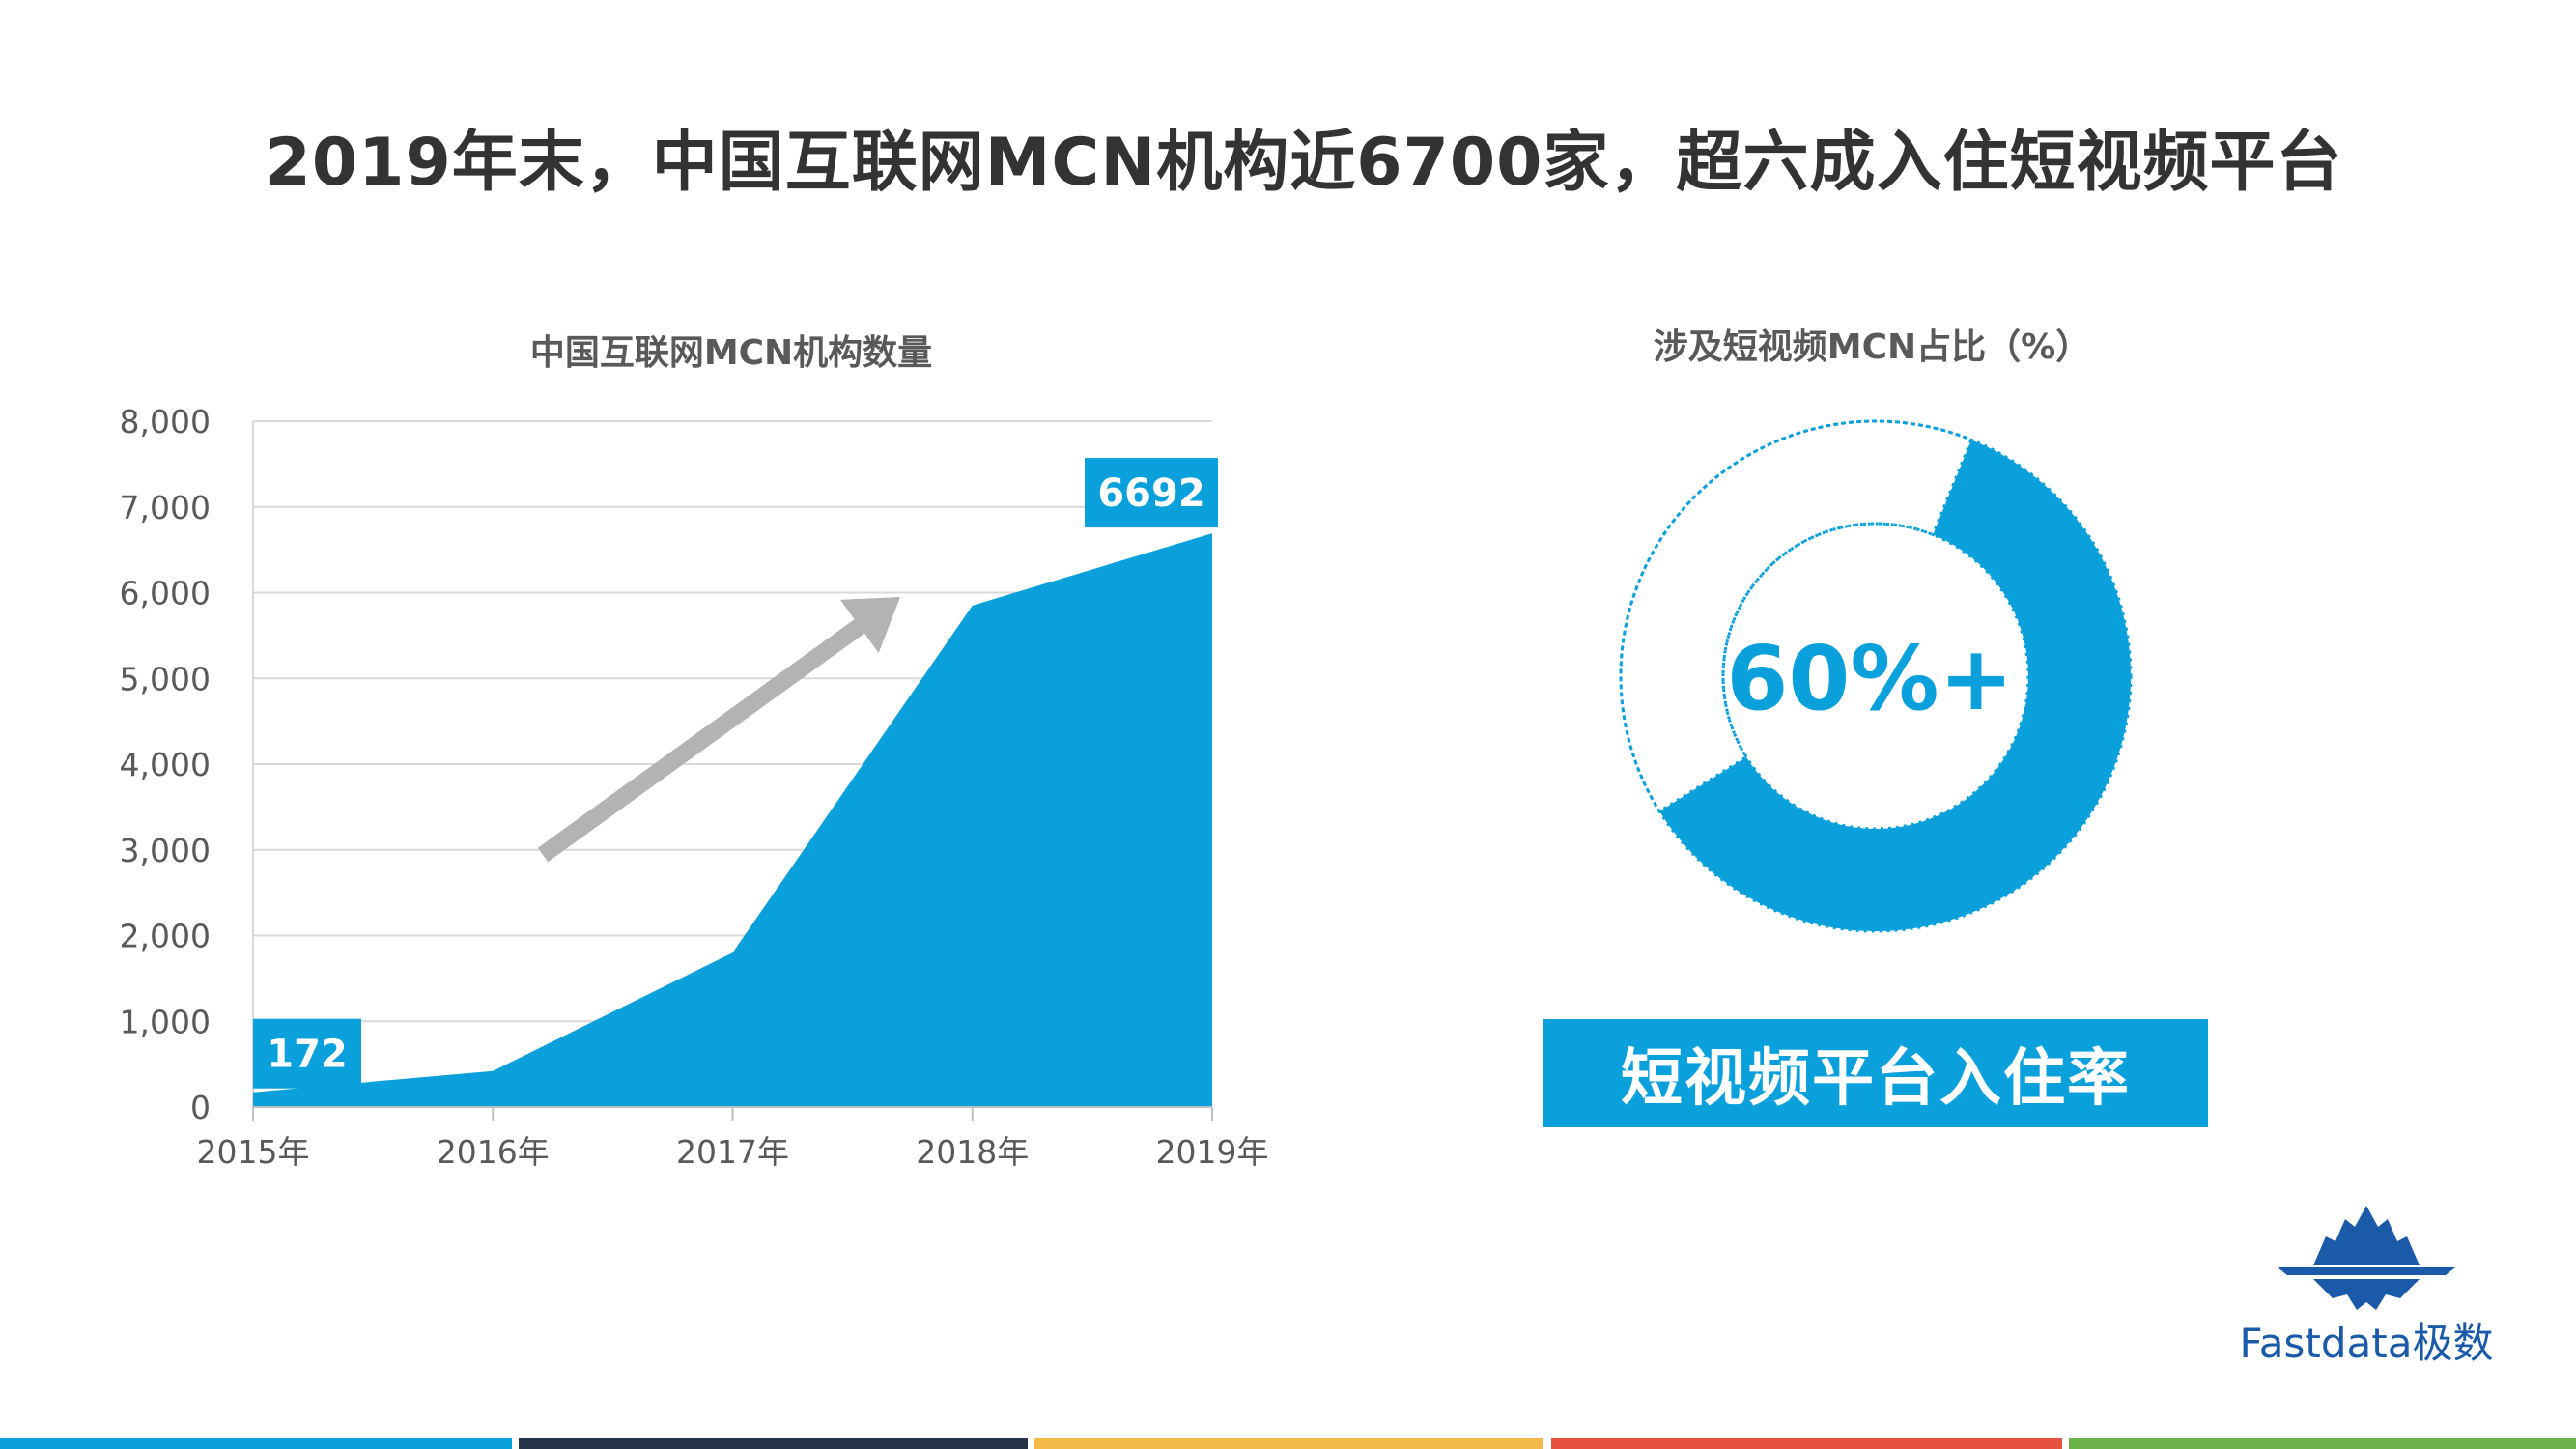  What do you see at coordinates (165, 421) in the screenshot?
I see `y-tick-label: 8,000` at bounding box center [165, 421].